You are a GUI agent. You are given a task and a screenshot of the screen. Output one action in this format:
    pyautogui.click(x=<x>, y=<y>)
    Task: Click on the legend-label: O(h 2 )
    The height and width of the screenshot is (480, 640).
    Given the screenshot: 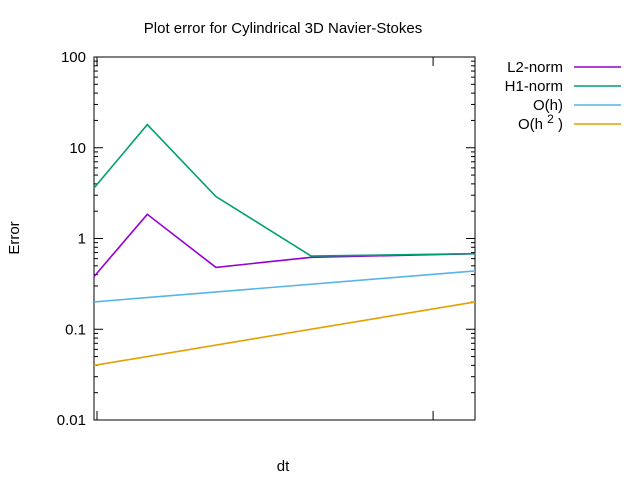 What is the action you would take?
    pyautogui.click(x=540, y=122)
    